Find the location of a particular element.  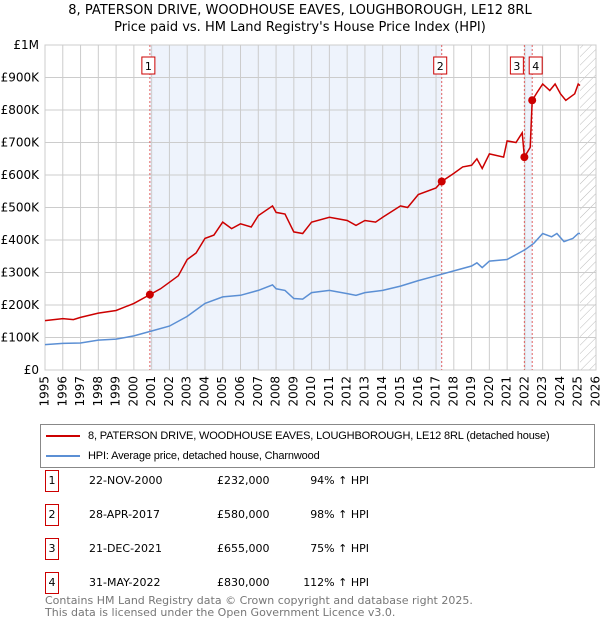

x-tick-label: 2017 is located at coordinates (436, 391).